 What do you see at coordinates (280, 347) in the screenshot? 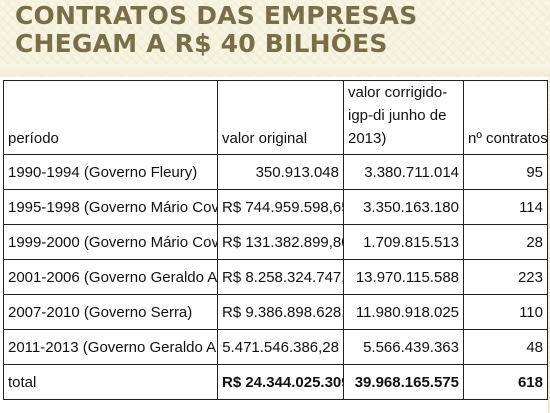
I see `cell-original-value: 5.471.546.386,28` at bounding box center [280, 347].